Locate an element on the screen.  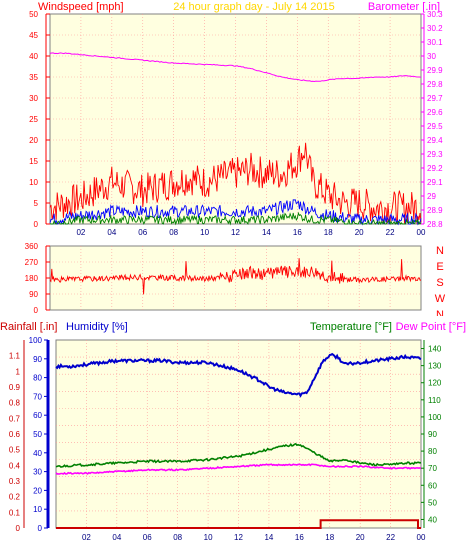
rain-tick-label: 0.4 is located at coordinates (15, 465).